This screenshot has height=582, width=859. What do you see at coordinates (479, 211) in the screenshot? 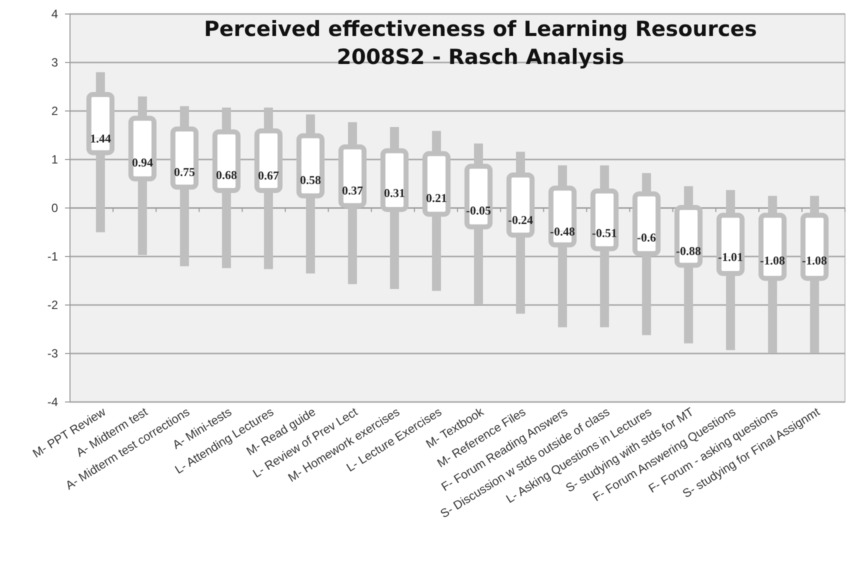
I see `annotation: -0.05` at bounding box center [479, 211].